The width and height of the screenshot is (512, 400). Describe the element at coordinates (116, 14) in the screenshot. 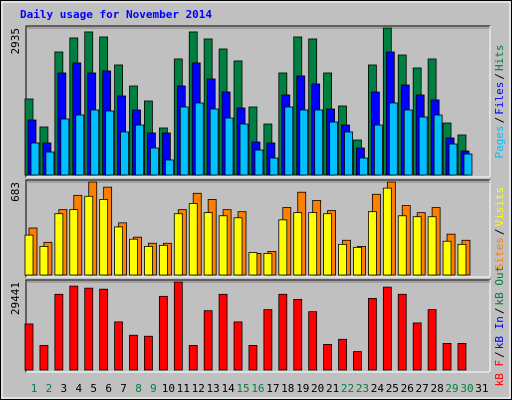

I see `chart-title: Daily usage for November 2014` at that location.